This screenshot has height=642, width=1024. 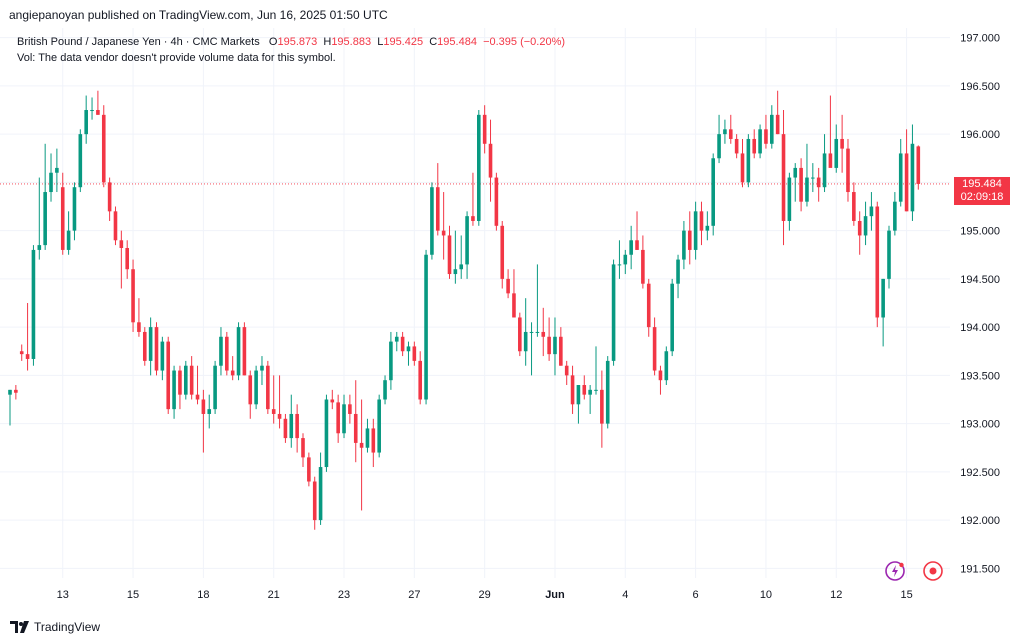 What do you see at coordinates (980, 425) in the screenshot?
I see `price-tick-label: 193.000` at bounding box center [980, 425].